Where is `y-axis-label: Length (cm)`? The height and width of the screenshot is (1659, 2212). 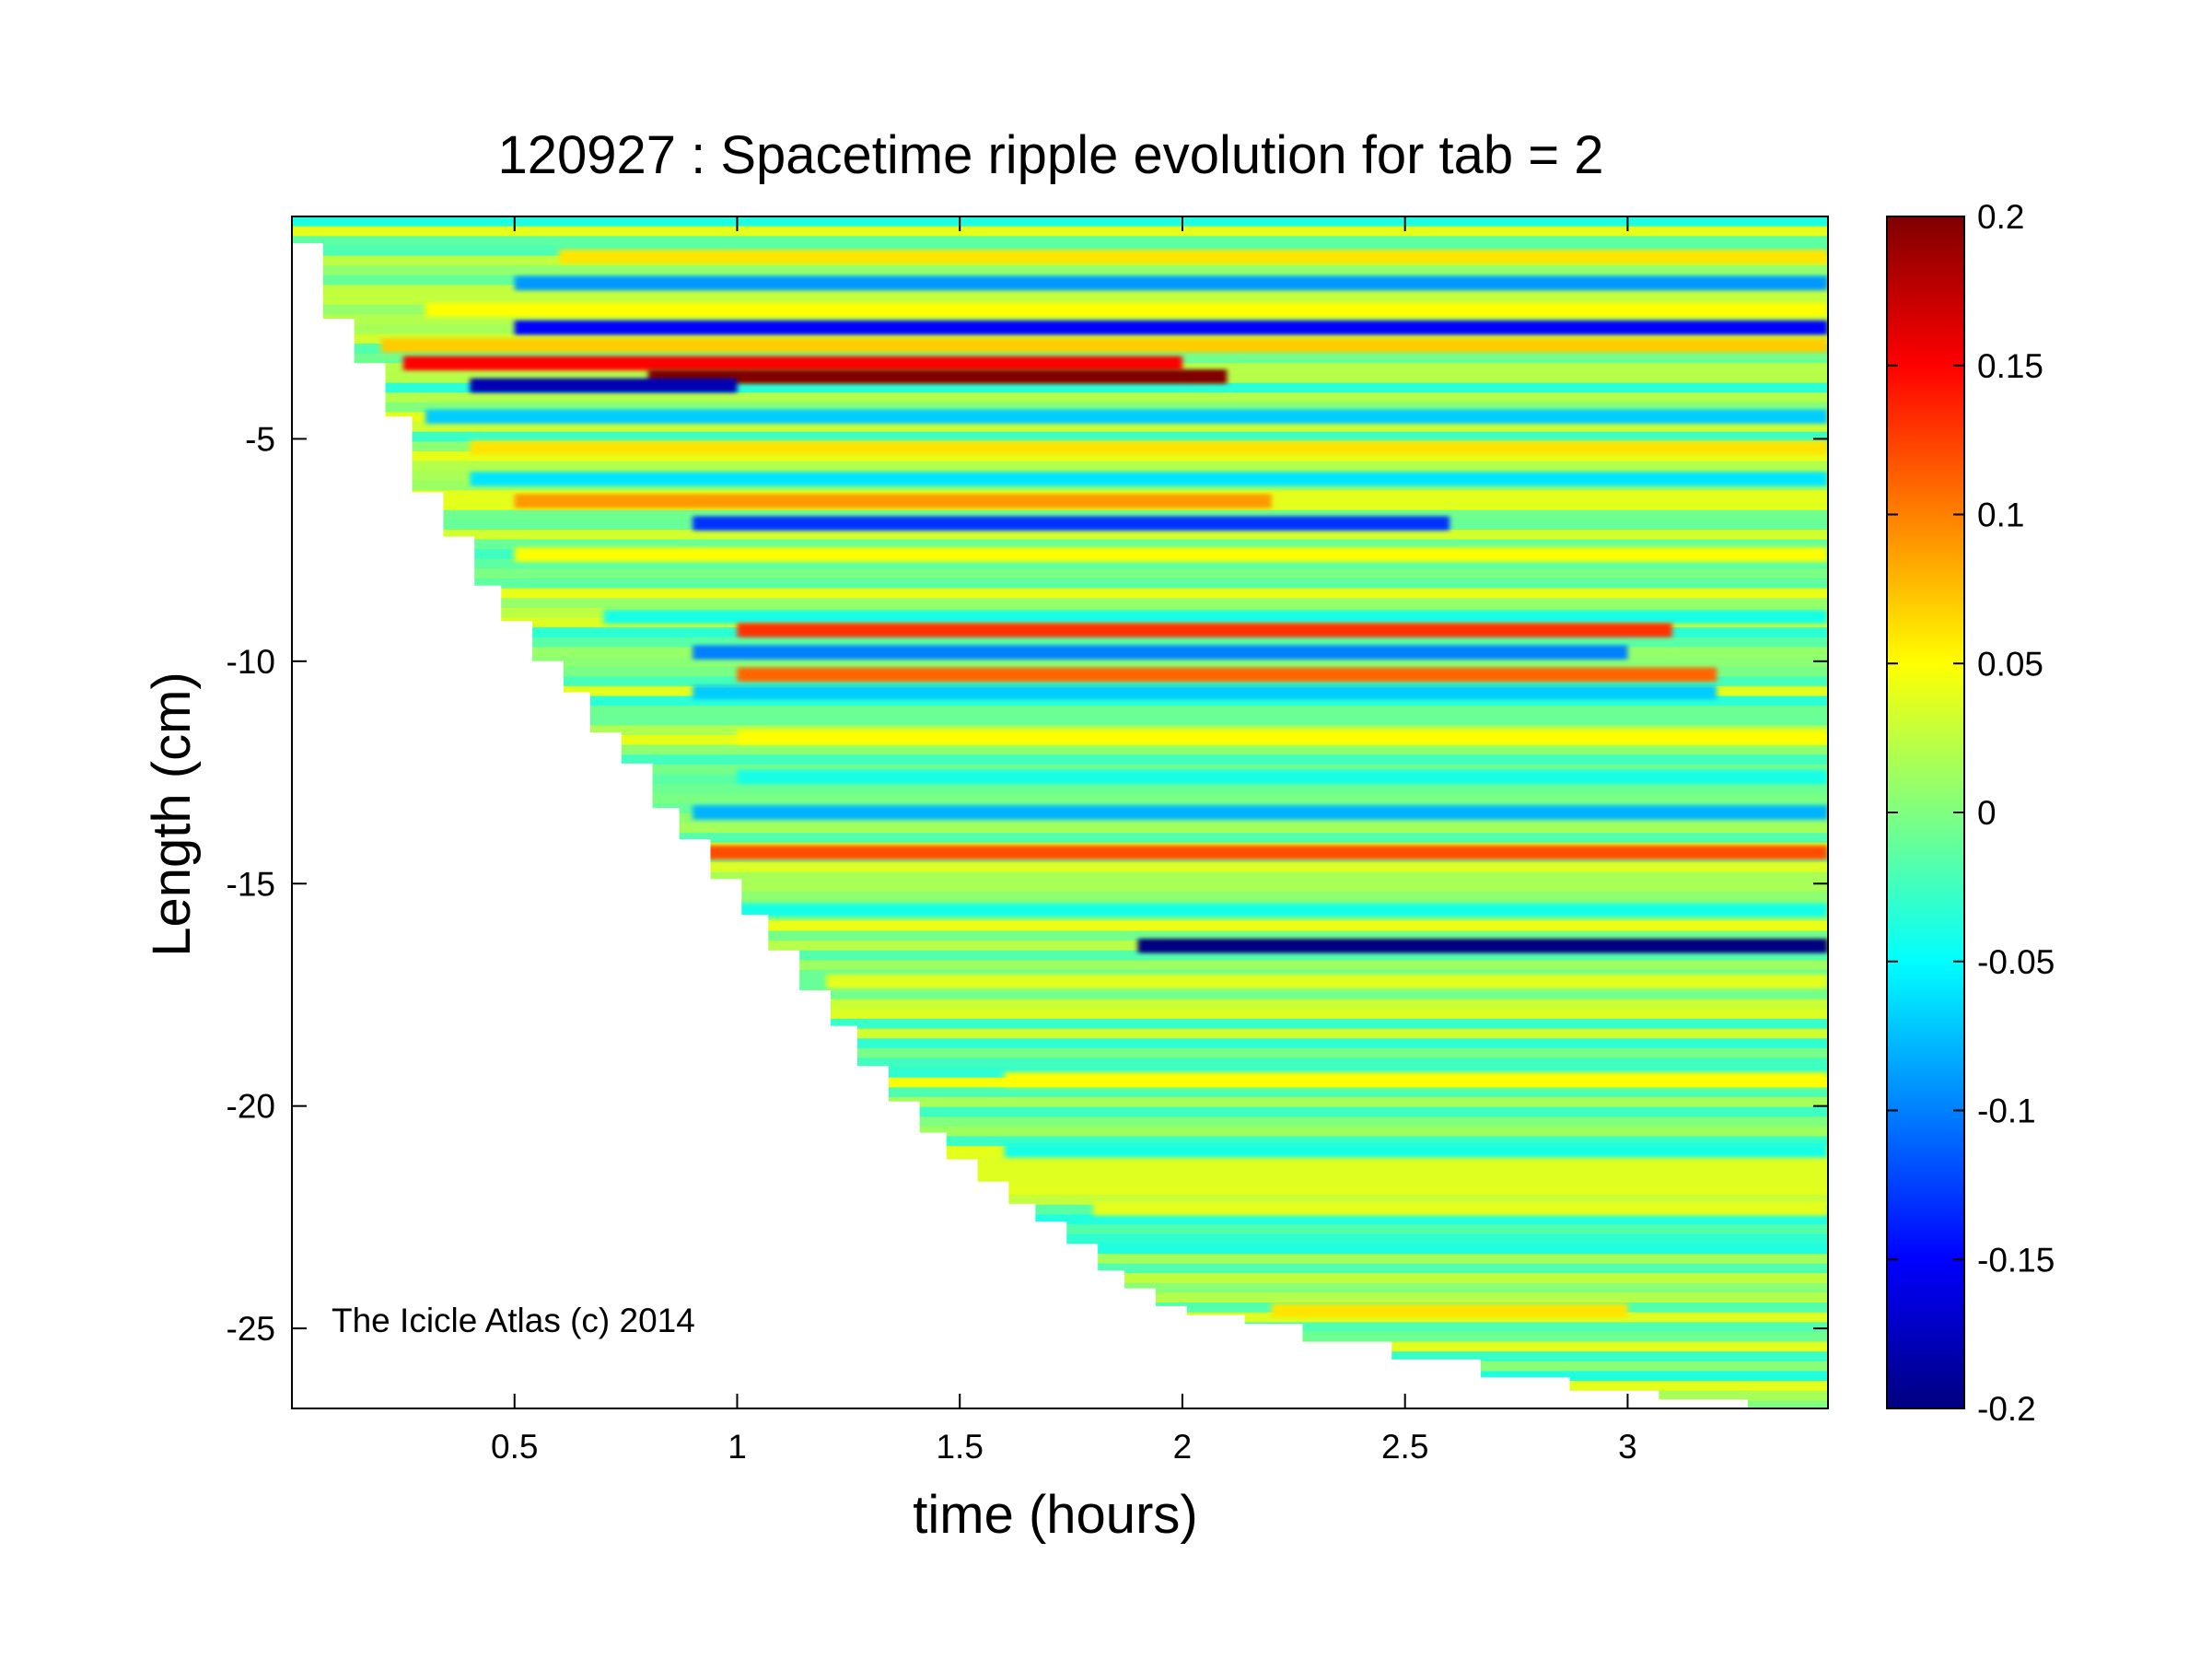 y-axis-label: Length (cm) is located at coordinates (172, 814).